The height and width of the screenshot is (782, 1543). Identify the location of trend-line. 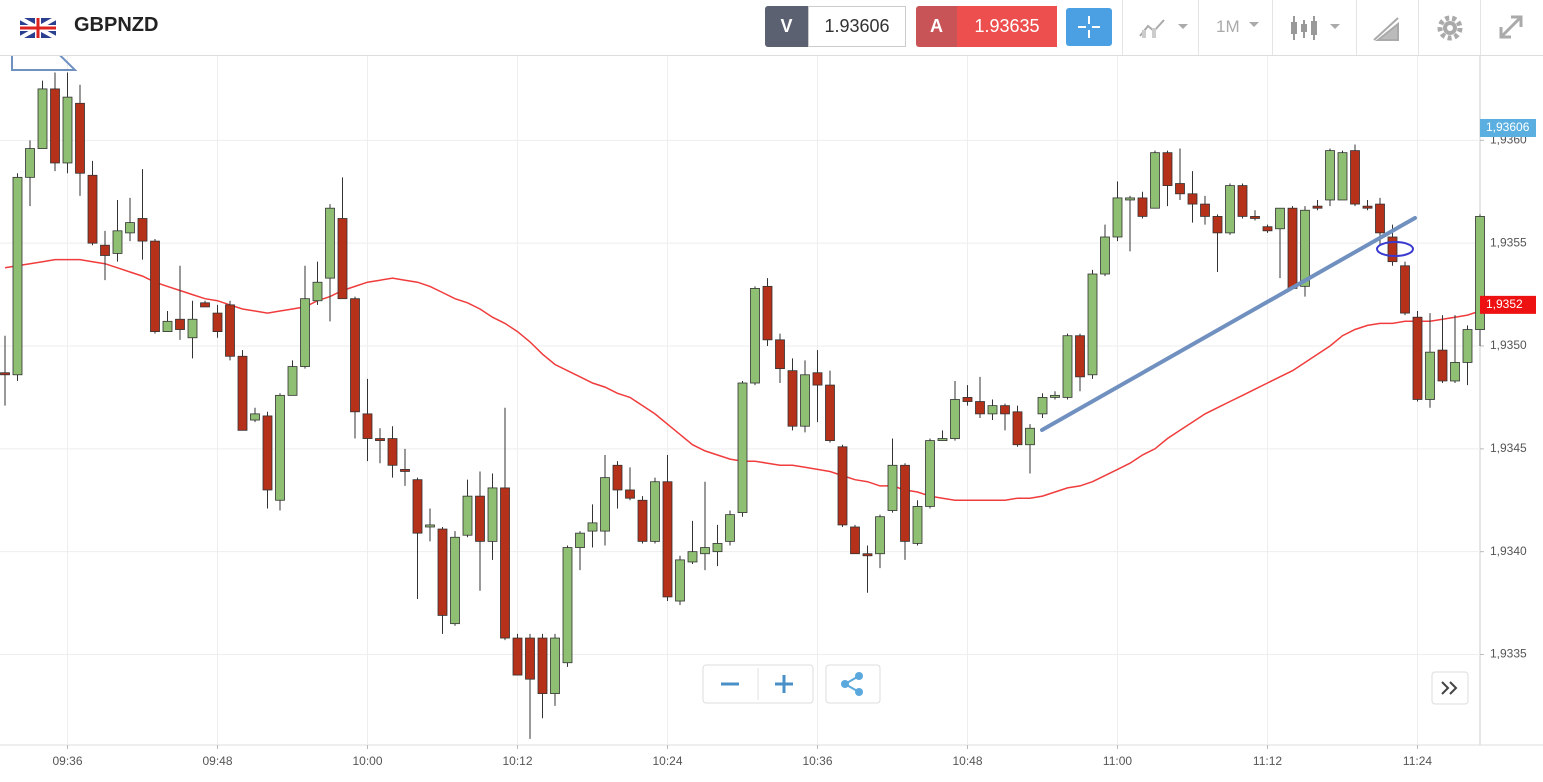
(1228, 324).